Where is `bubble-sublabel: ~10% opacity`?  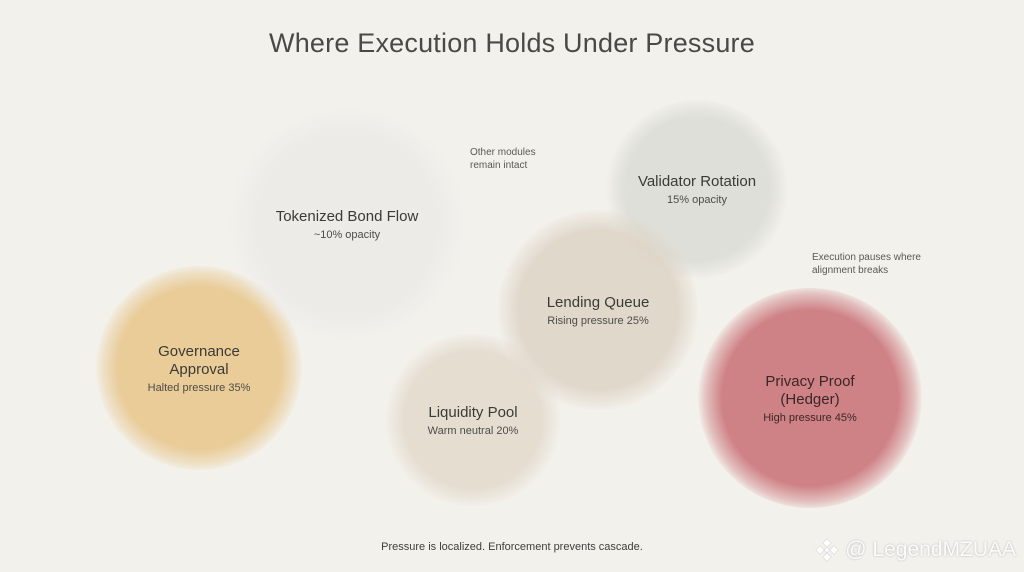
bubble-sublabel: ~10% opacity is located at coordinates (347, 234).